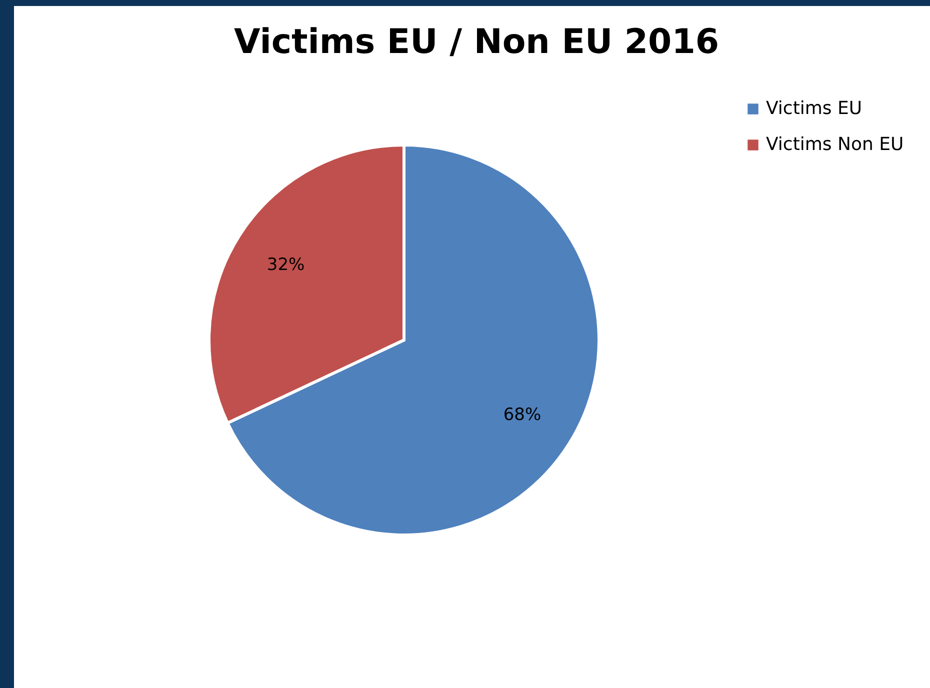  Describe the element at coordinates (285, 264) in the screenshot. I see `data-label: 32%` at that location.